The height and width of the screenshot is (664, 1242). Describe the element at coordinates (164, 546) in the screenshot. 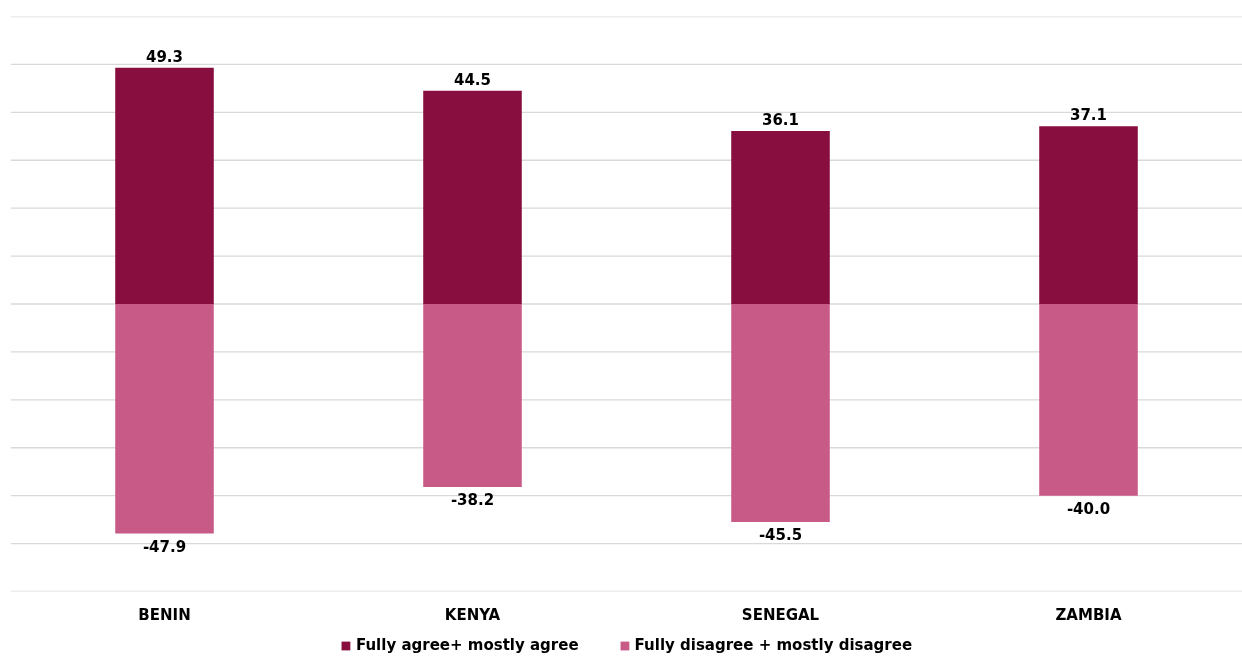

I see `data-label: -47.9` at that location.